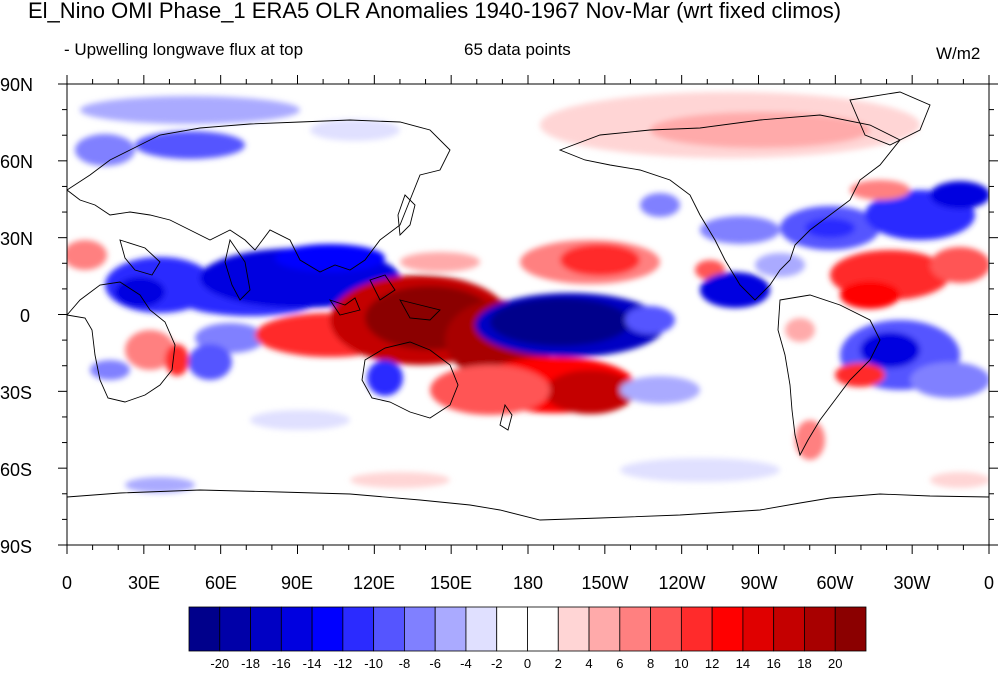  Describe the element at coordinates (374, 583) in the screenshot. I see `lon-label-120e: 120E` at that location.